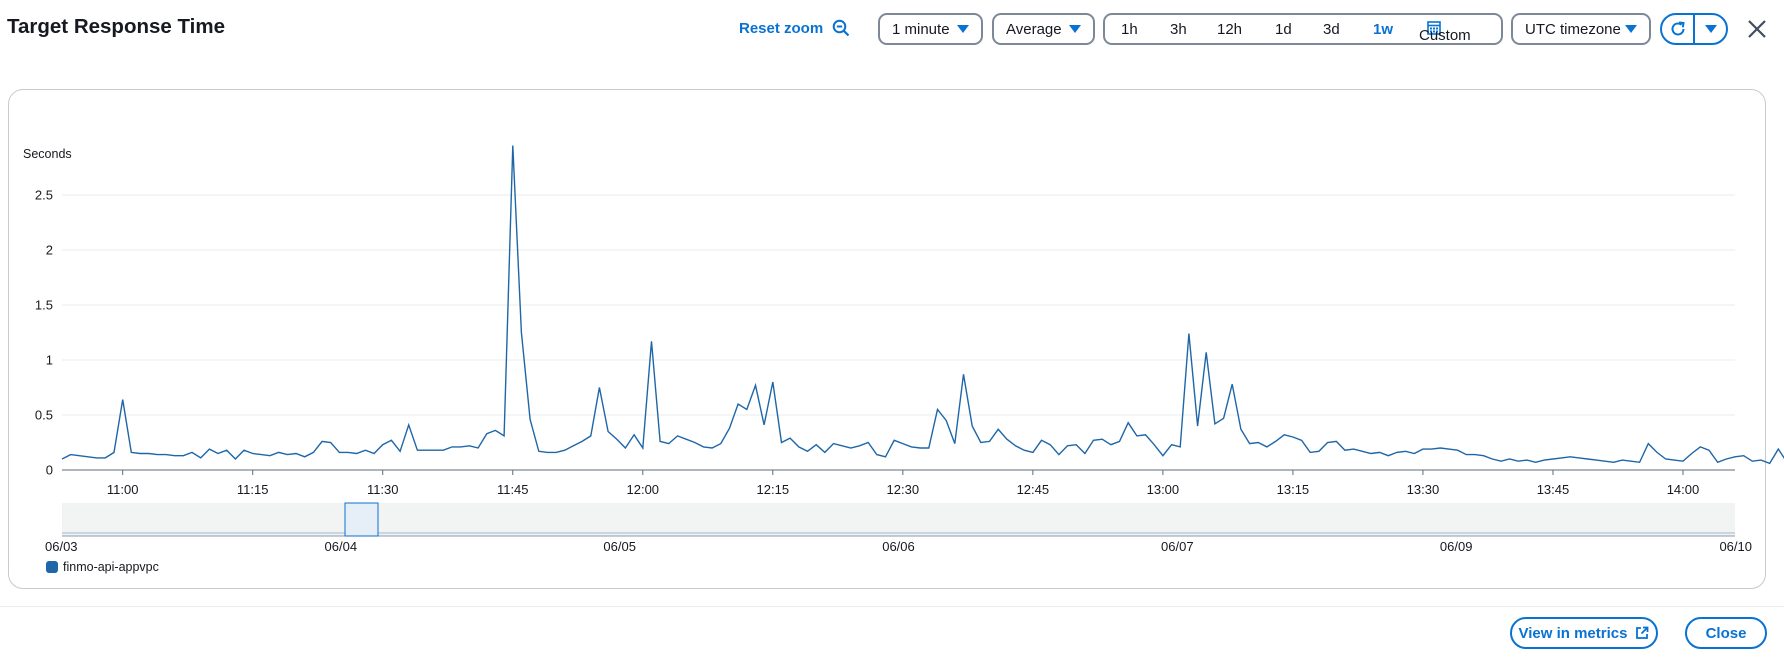  Describe the element at coordinates (1735, 546) in the screenshot. I see `navigator-tick-label: 06/10` at that location.